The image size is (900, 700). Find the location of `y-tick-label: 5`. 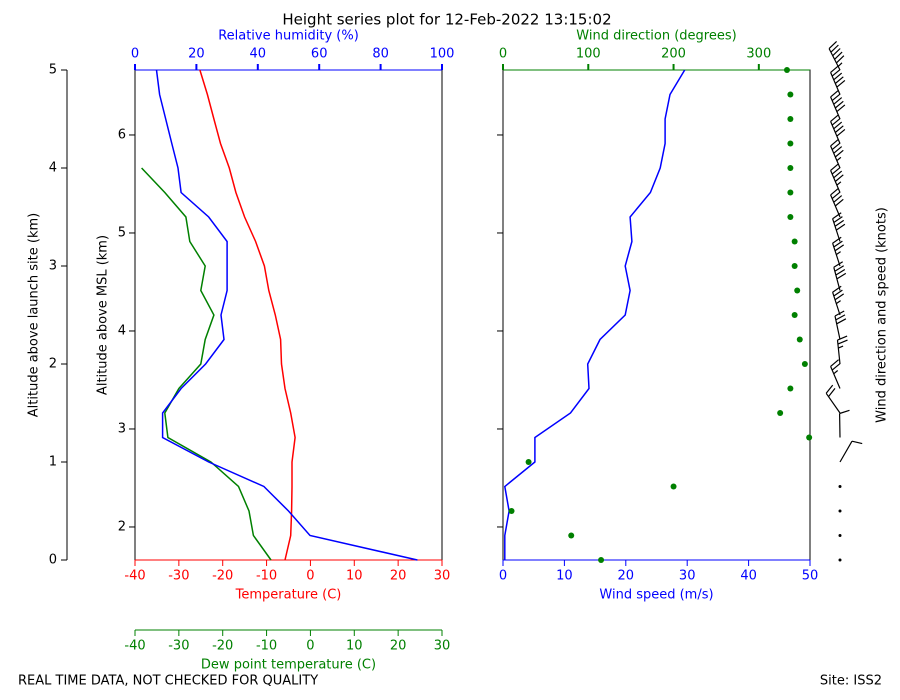

y-tick-label: 5 is located at coordinates (53, 70).